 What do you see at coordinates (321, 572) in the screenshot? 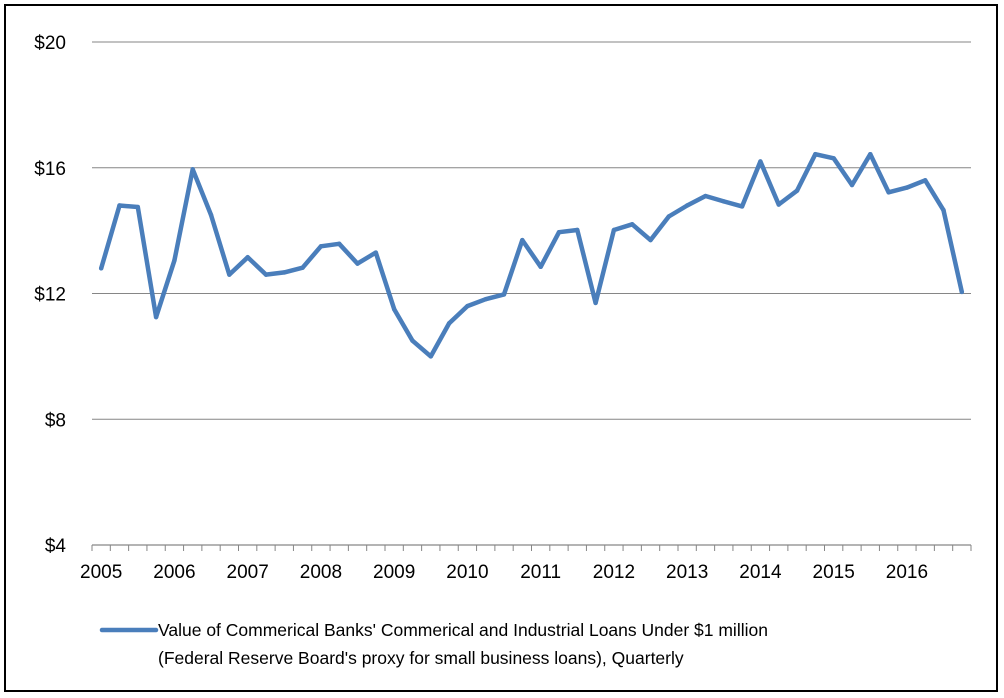
I see `x-tick-label: 2008` at bounding box center [321, 572].